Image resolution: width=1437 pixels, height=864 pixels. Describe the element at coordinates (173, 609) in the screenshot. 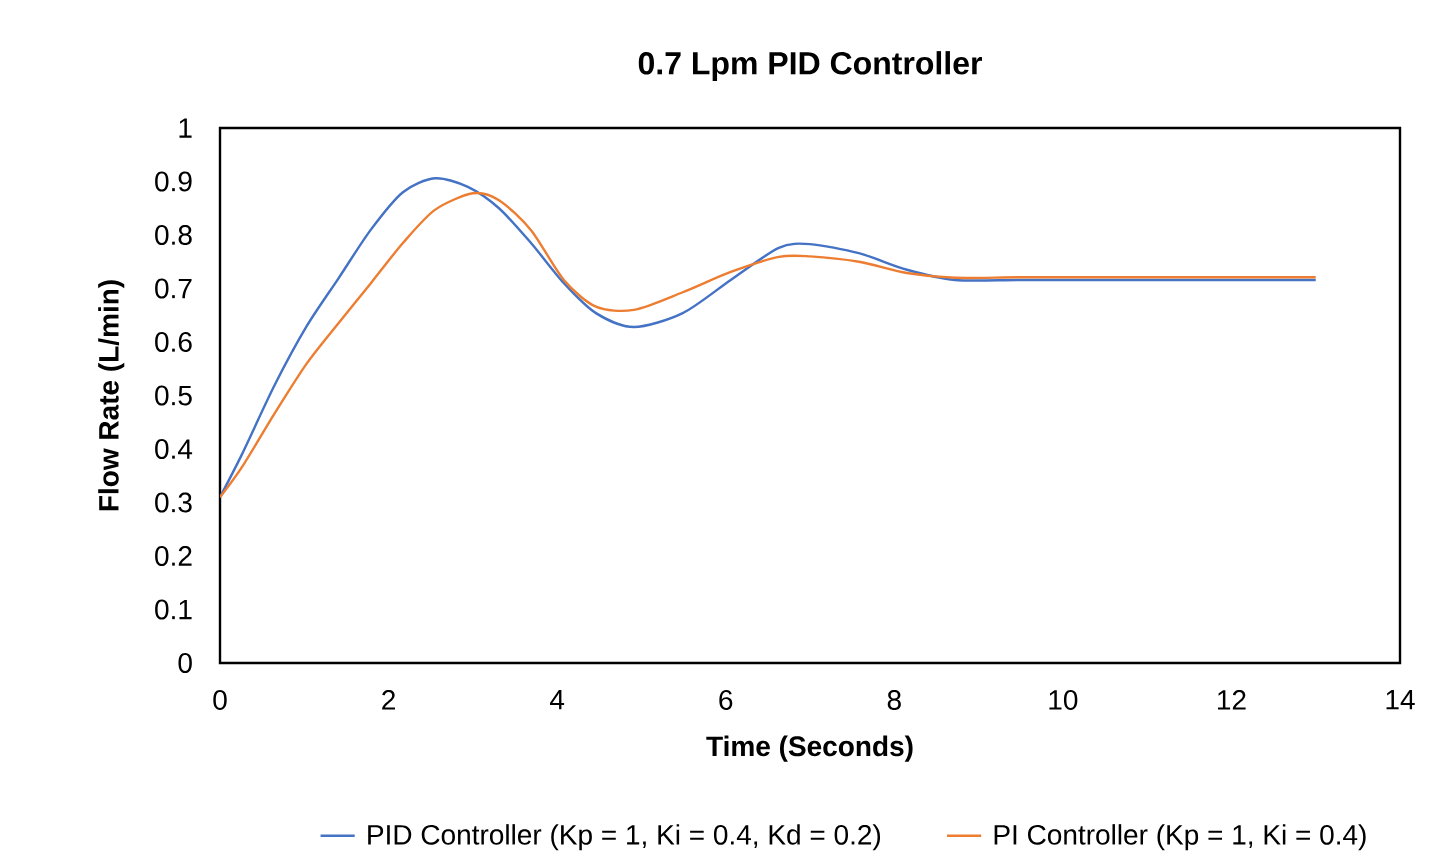

I see `y-tick-label: 0.1` at that location.